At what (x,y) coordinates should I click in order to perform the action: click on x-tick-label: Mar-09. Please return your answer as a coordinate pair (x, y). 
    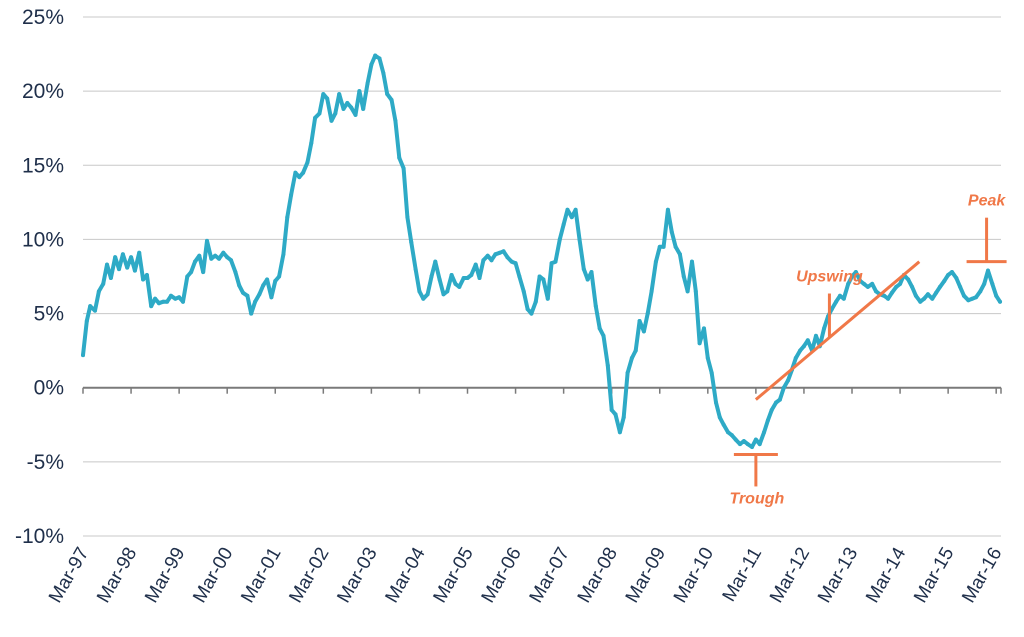
    Looking at the image, I should click on (646, 575).